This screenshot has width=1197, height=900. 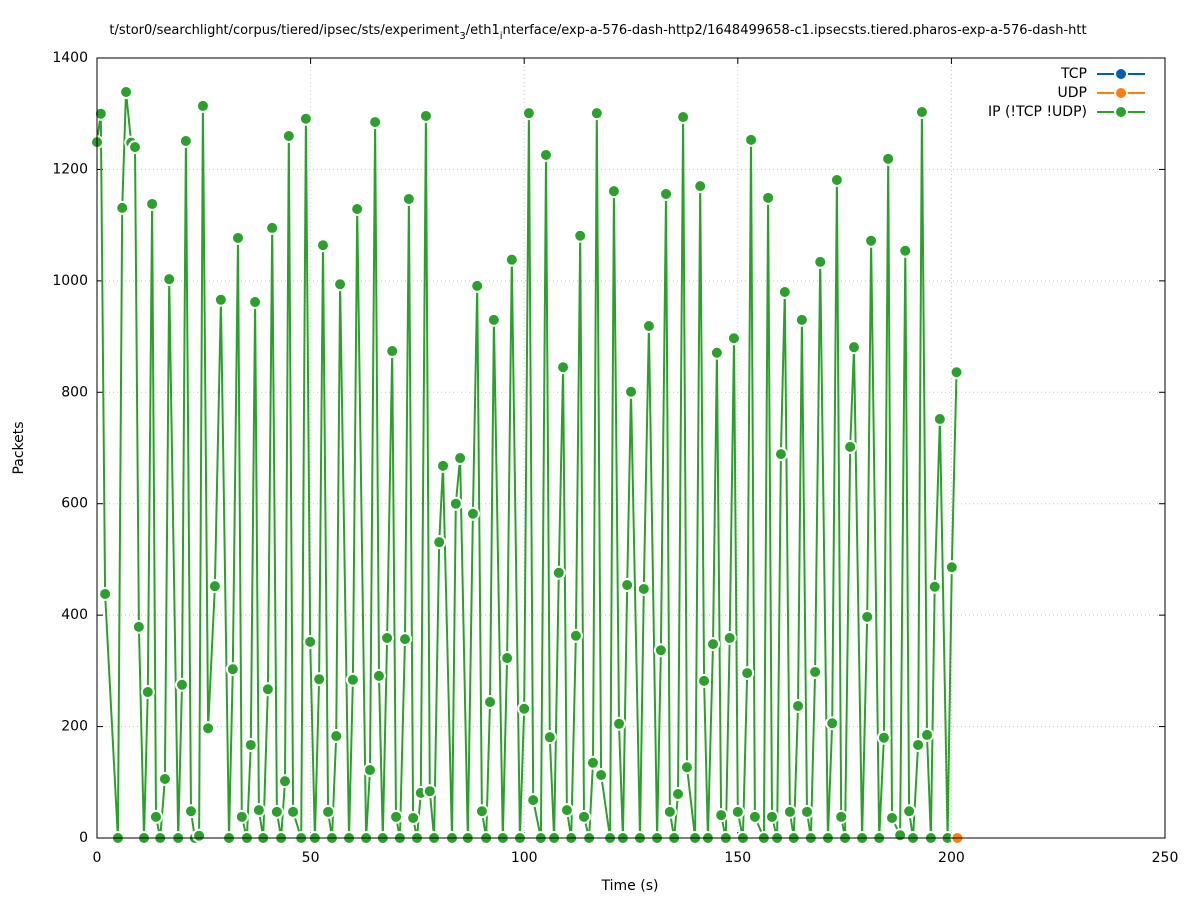 I want to click on y-tick-label: 1000, so click(x=70, y=281).